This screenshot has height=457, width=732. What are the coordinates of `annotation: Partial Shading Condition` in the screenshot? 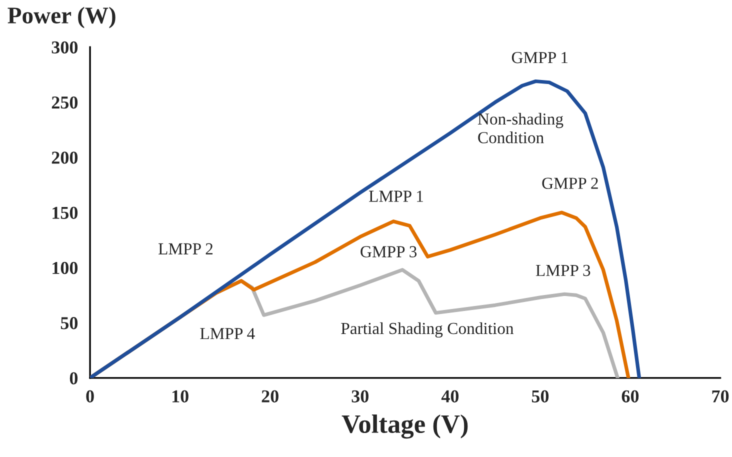 It's located at (427, 330).